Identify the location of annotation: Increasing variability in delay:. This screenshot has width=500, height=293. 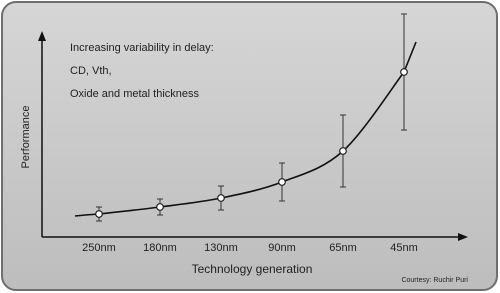
(142, 48).